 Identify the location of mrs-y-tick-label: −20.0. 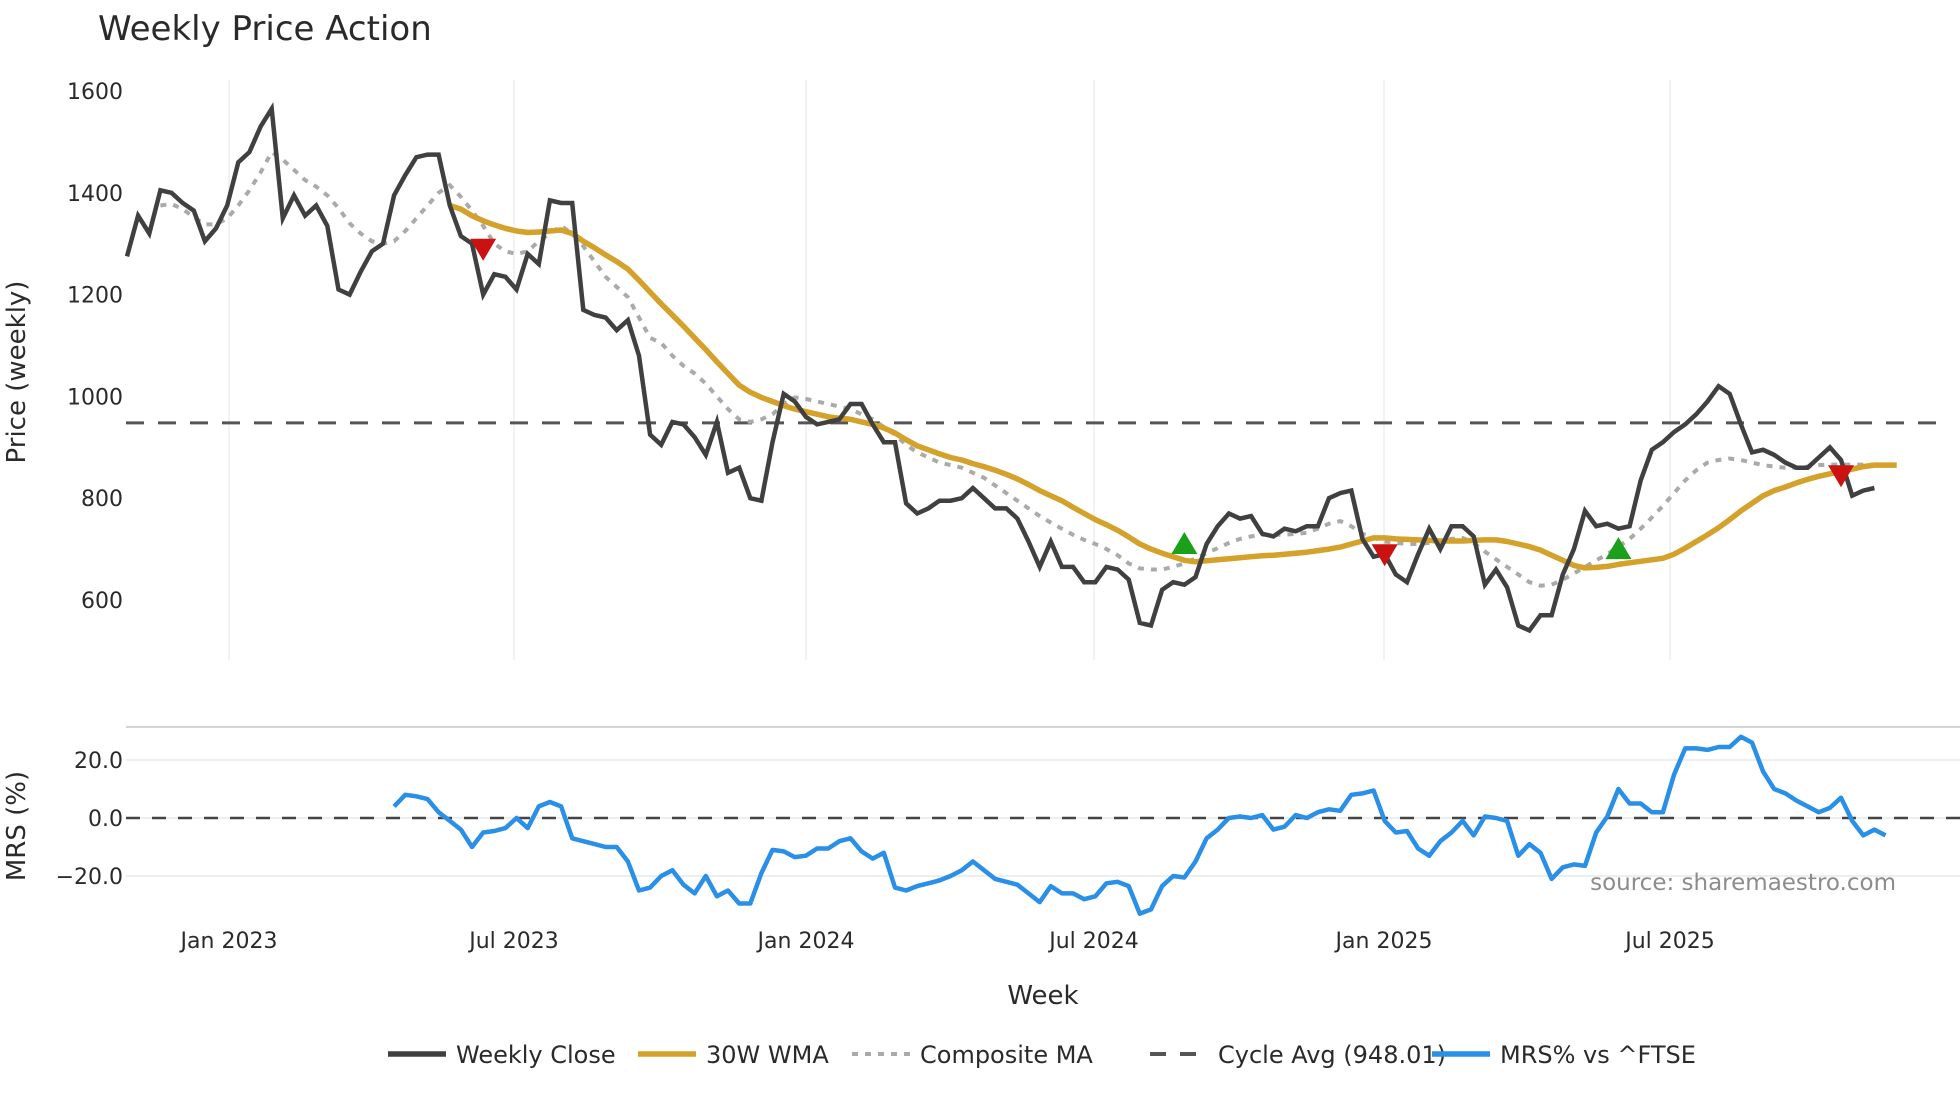
(89, 877).